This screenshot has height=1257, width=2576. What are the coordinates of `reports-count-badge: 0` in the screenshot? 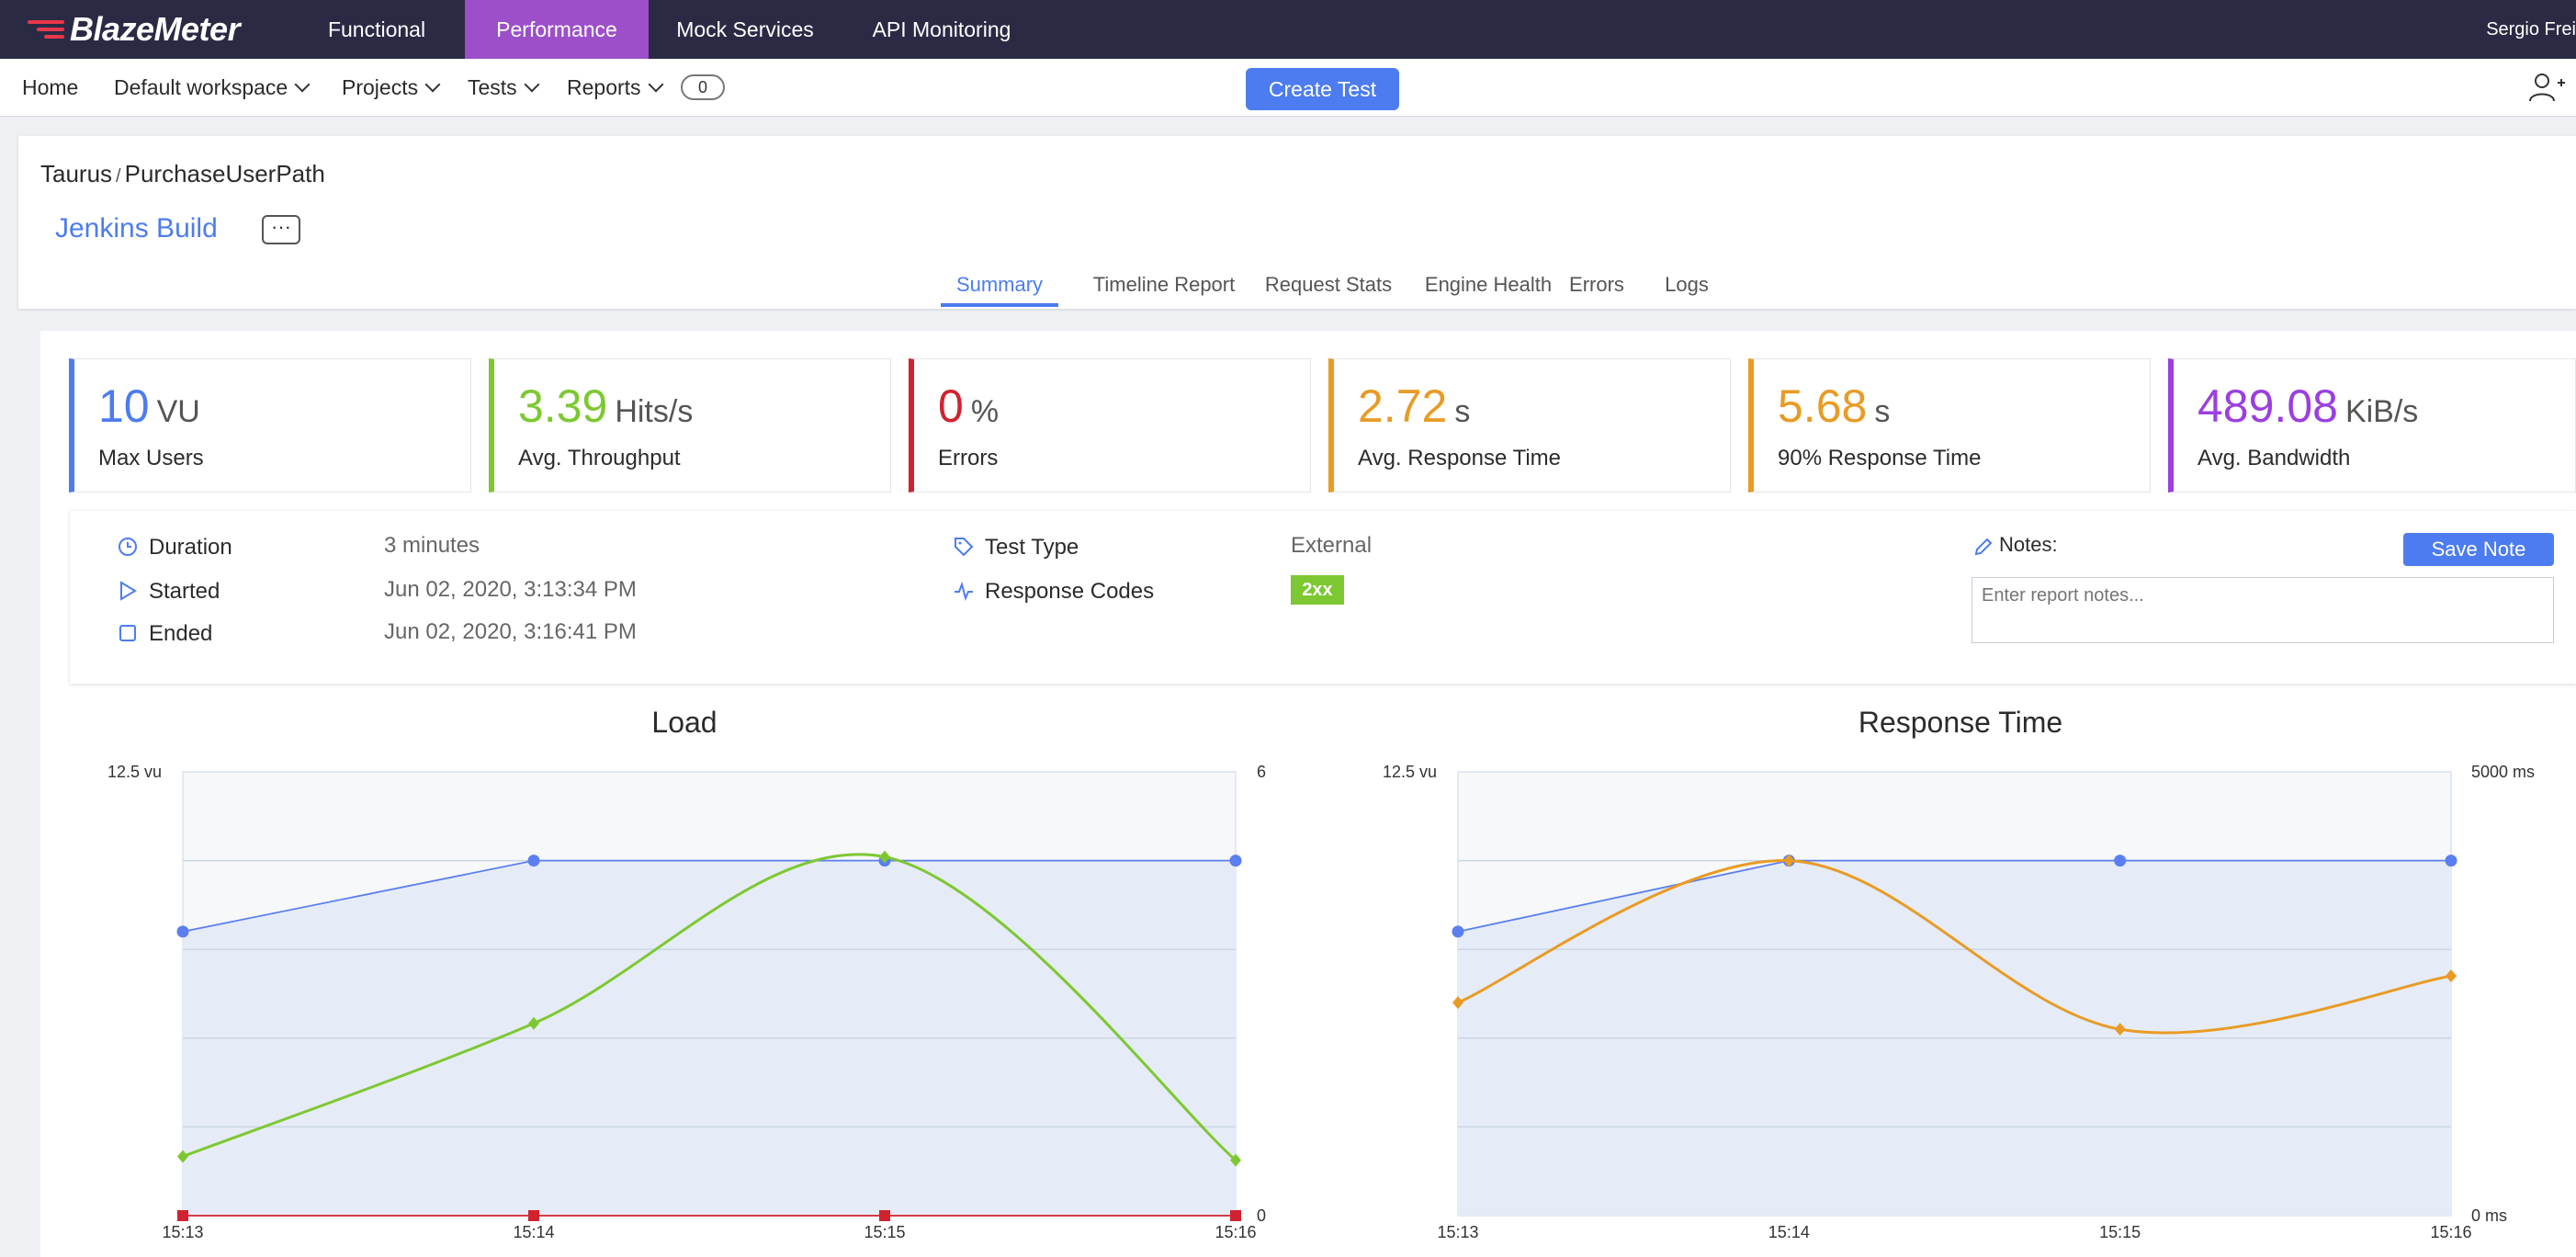 It's located at (703, 87).